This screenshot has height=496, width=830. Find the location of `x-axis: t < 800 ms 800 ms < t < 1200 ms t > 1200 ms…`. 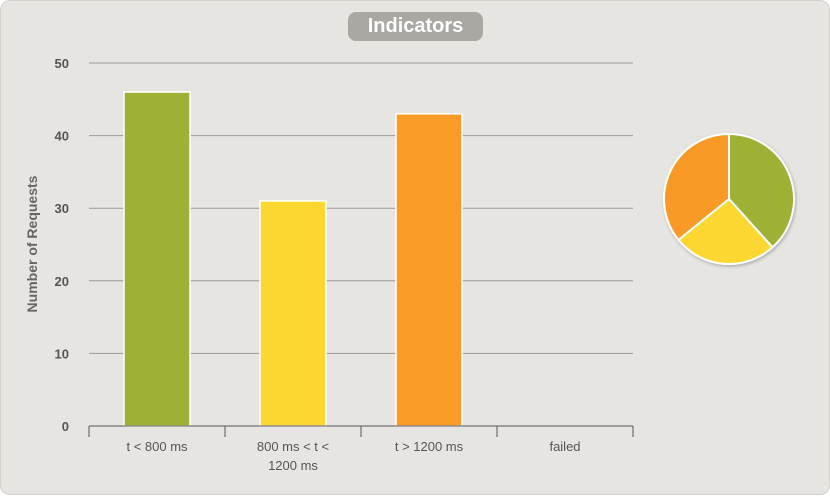

x-axis: t < 800 ms 800 ms < t < 1200 ms t > 1200 ms… is located at coordinates (361, 449).